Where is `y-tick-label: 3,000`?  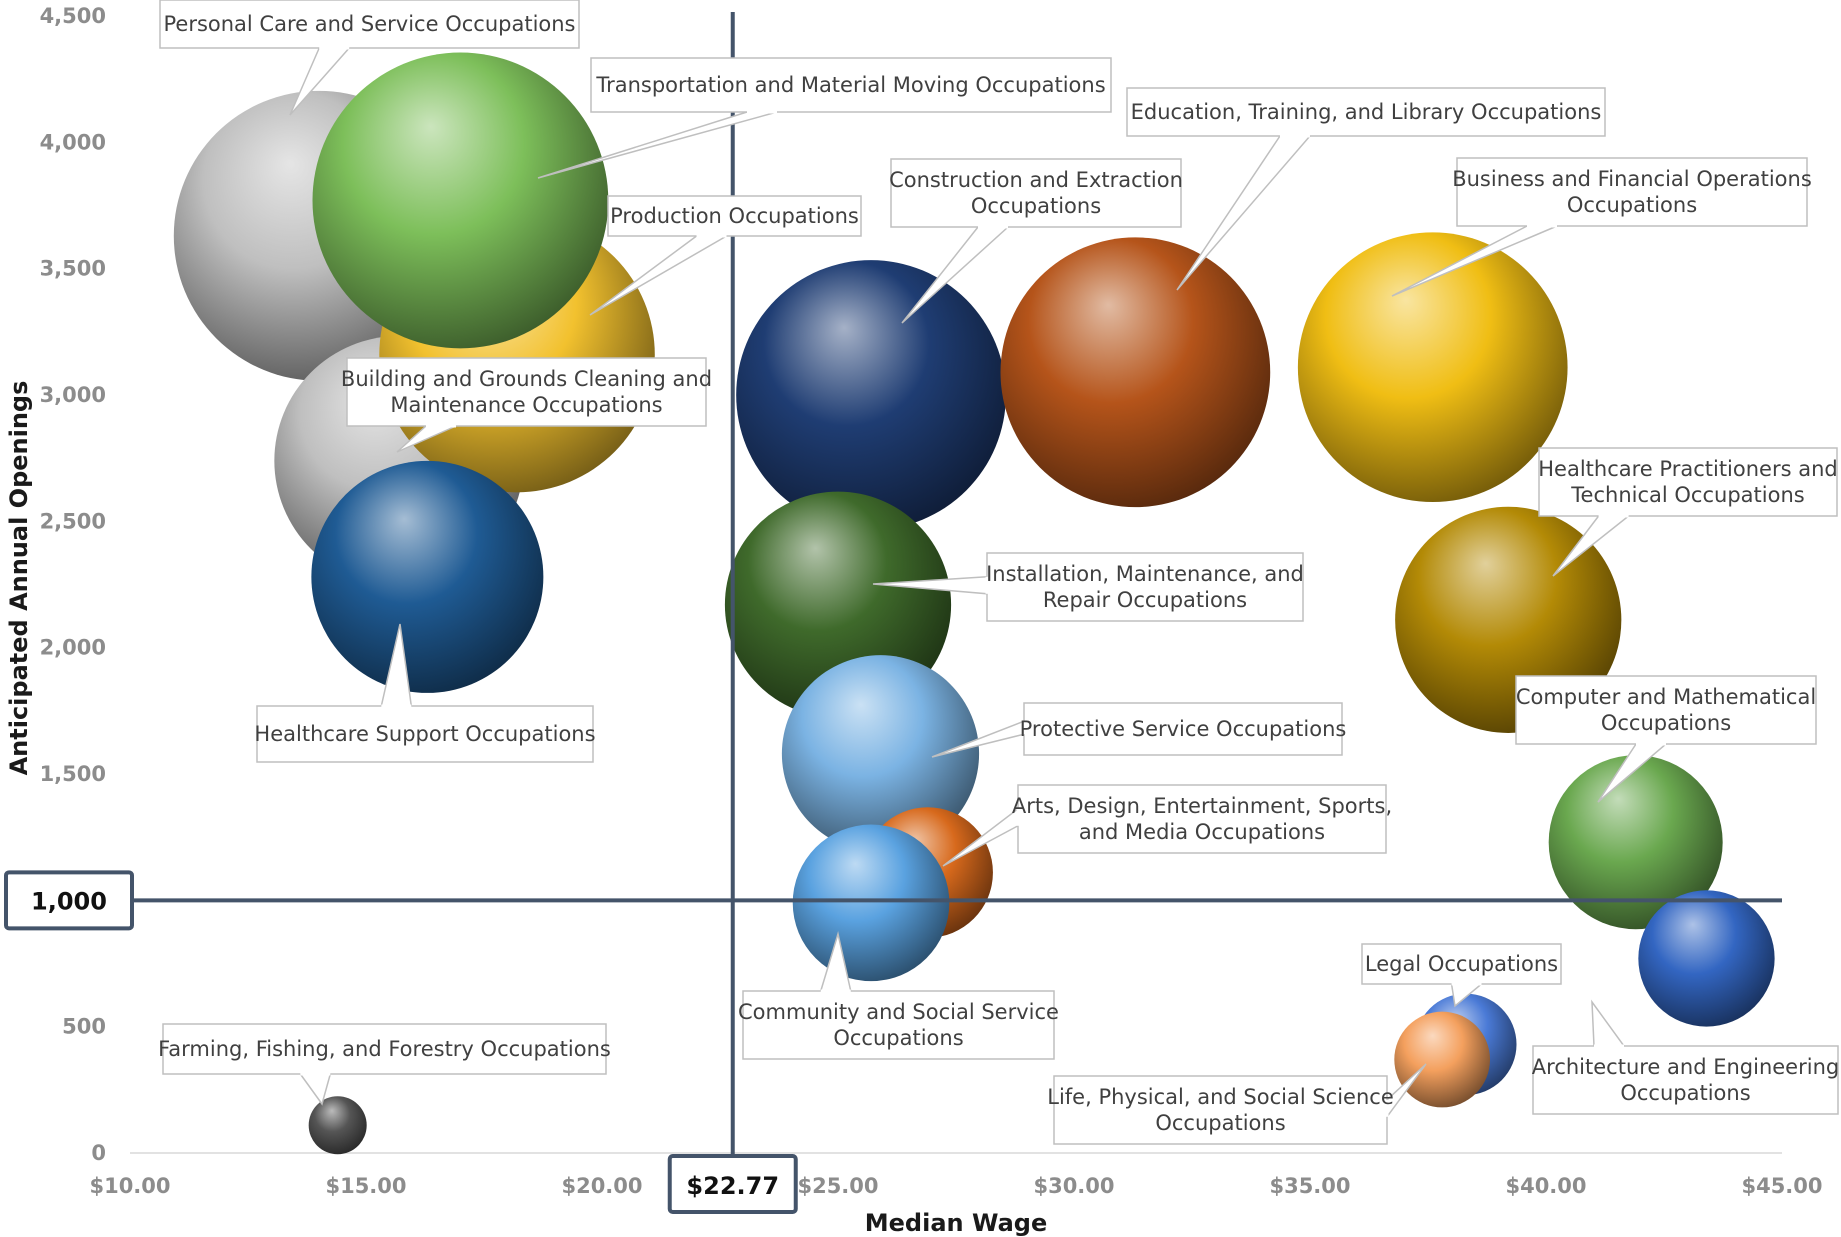
y-tick-label: 3,000 is located at coordinates (73, 395).